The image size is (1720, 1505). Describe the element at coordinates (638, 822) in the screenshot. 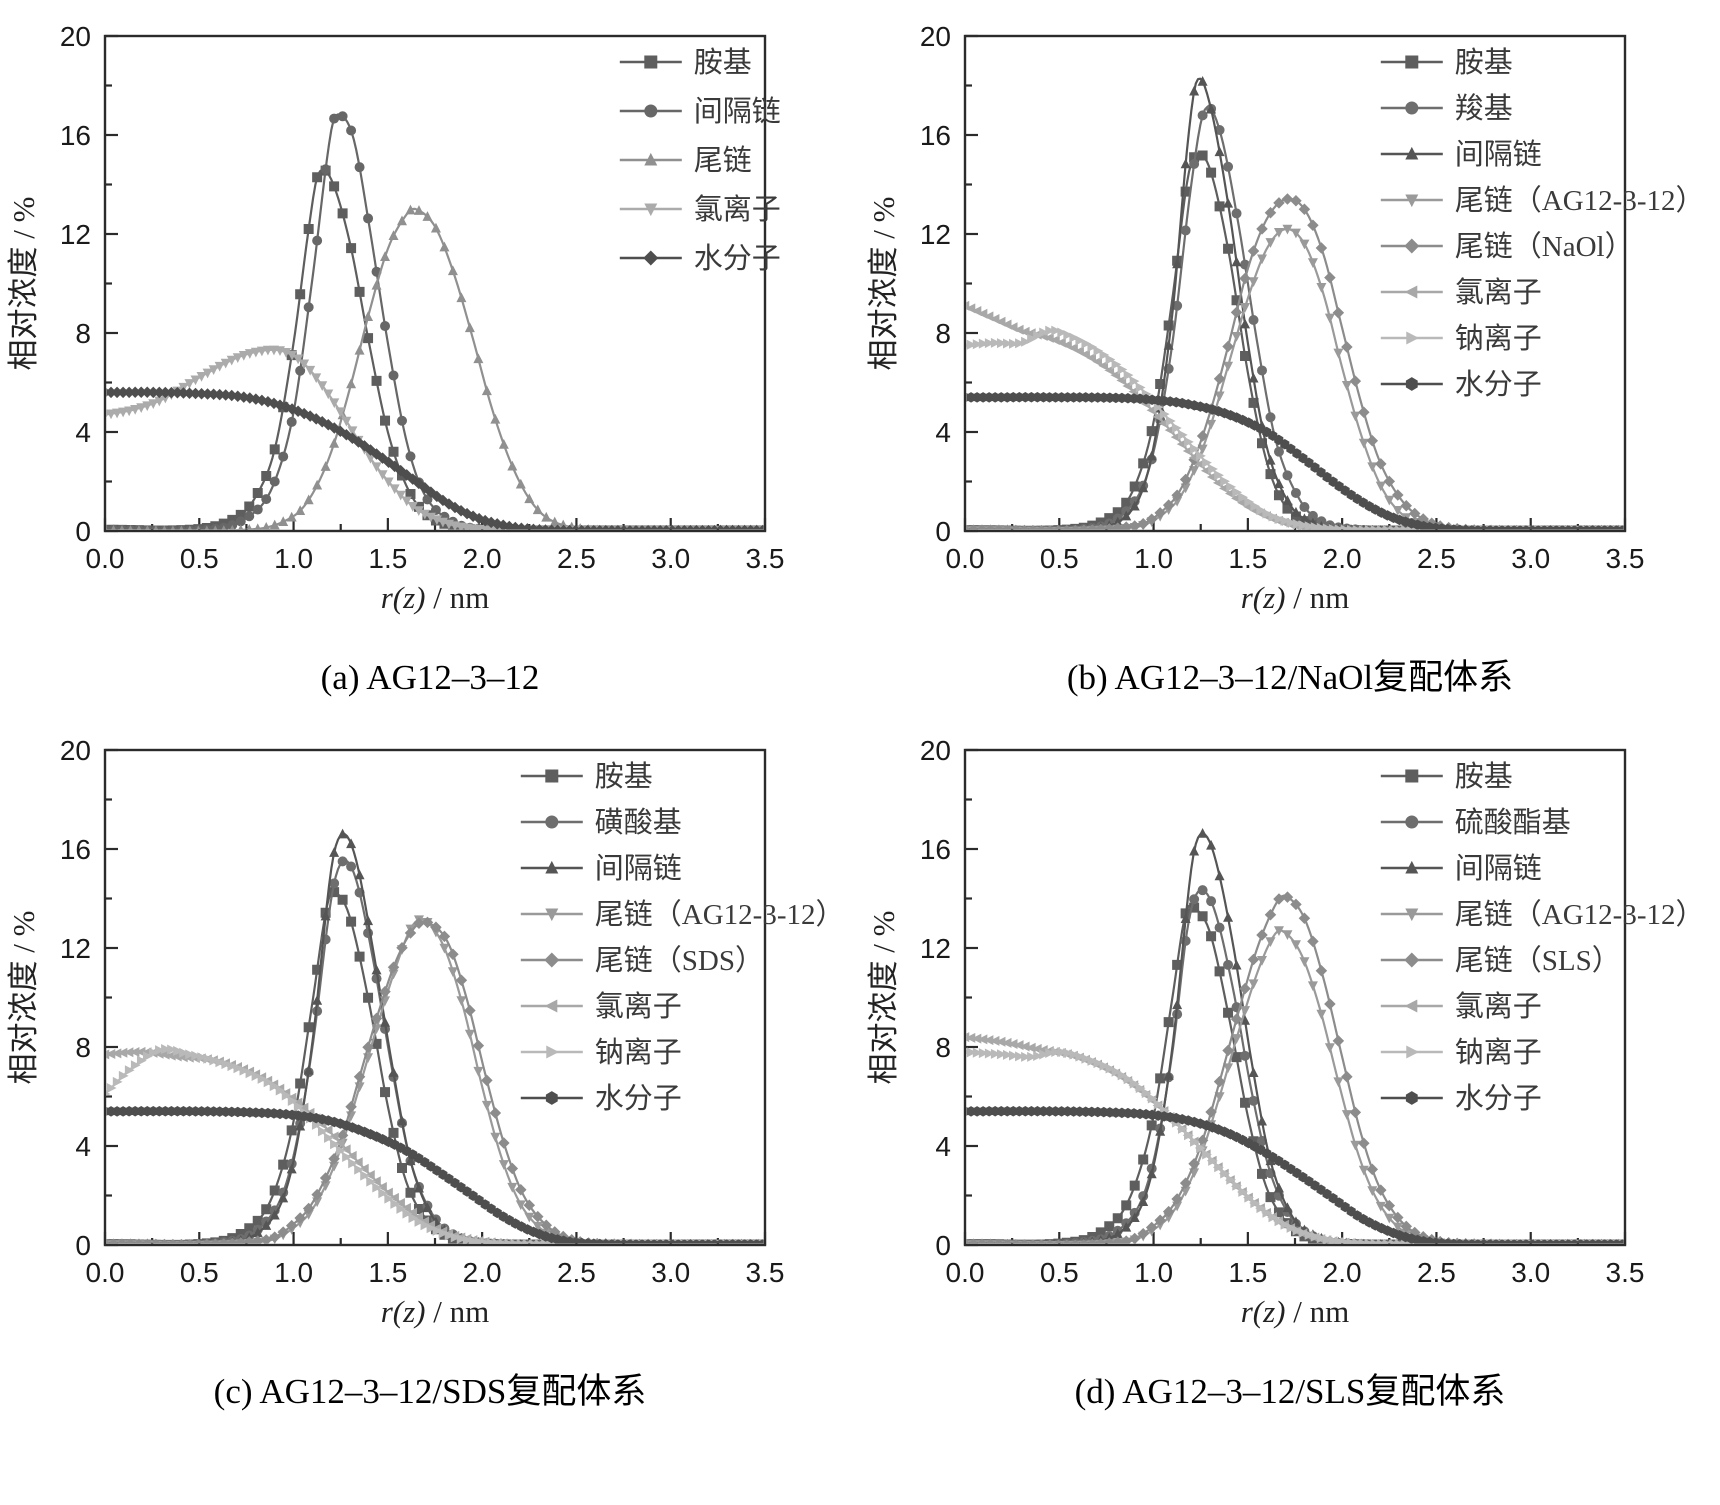

I see `legend-label: 磺酸基` at that location.